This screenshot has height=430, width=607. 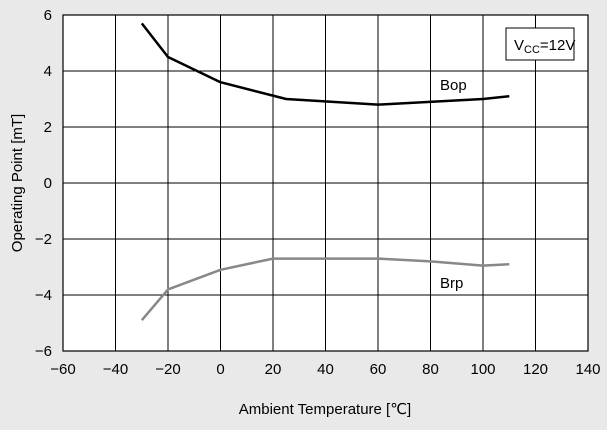 What do you see at coordinates (48, 127) in the screenshot?
I see `y-tick-label: 2` at bounding box center [48, 127].